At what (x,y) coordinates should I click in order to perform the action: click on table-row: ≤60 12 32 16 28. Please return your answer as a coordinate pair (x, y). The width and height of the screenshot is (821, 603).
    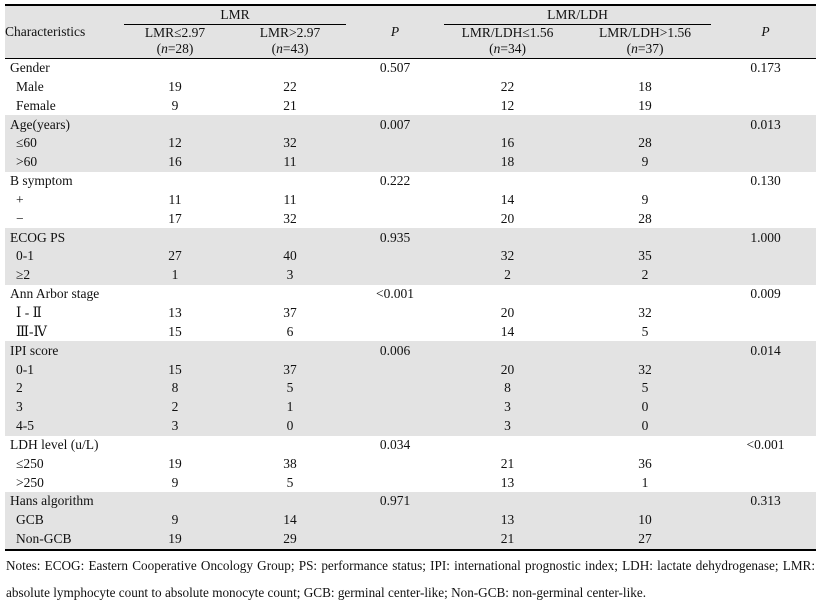
    Looking at the image, I should click on (411, 143).